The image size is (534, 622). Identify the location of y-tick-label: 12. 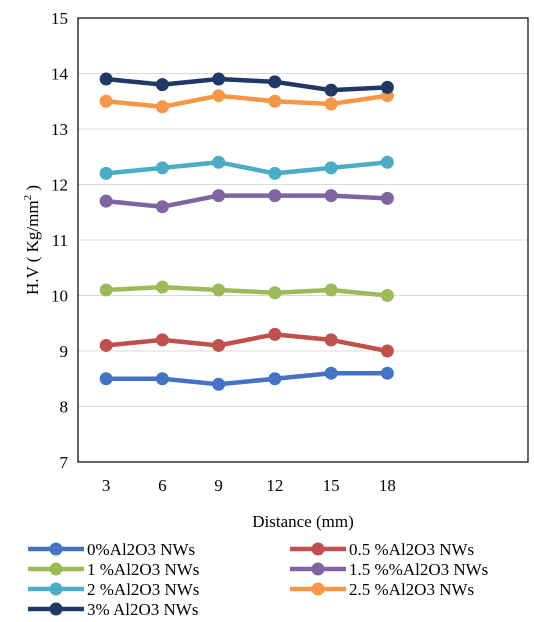
(59, 185).